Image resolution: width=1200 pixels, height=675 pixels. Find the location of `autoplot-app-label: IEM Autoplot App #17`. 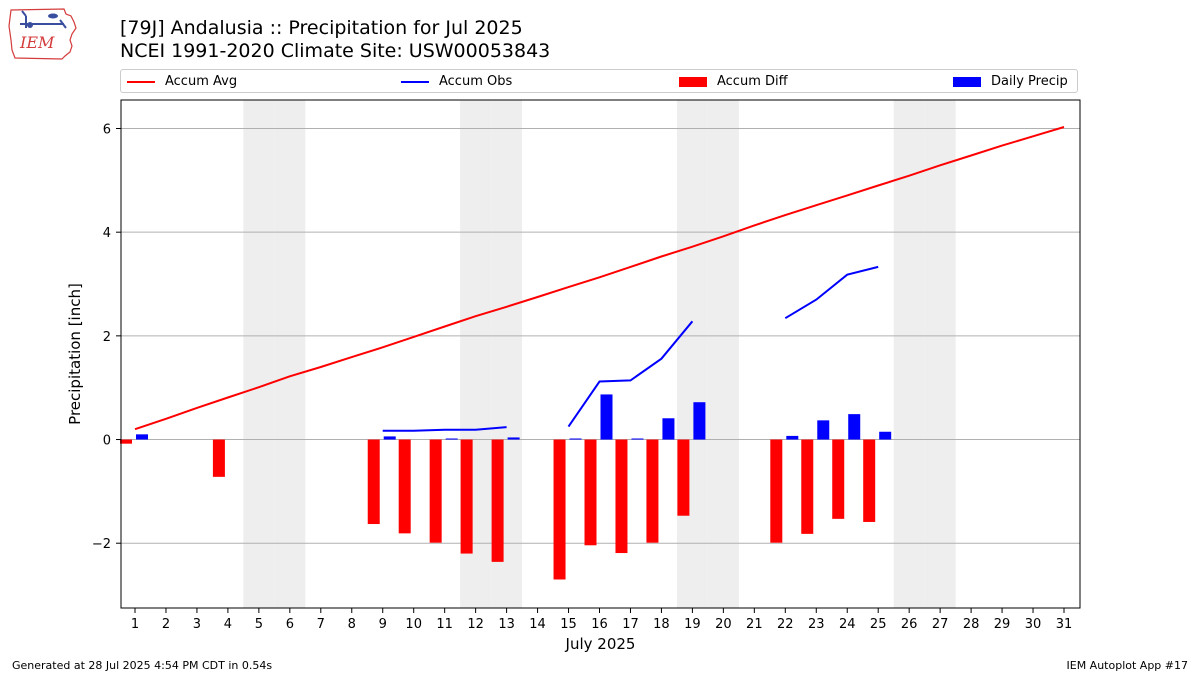

autoplot-app-label: IEM Autoplot App #17 is located at coordinates (1127, 665).